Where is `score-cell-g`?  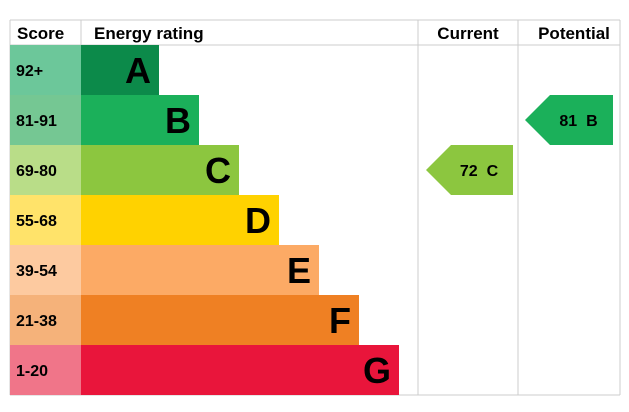
score-cell-g is located at coordinates (45, 370).